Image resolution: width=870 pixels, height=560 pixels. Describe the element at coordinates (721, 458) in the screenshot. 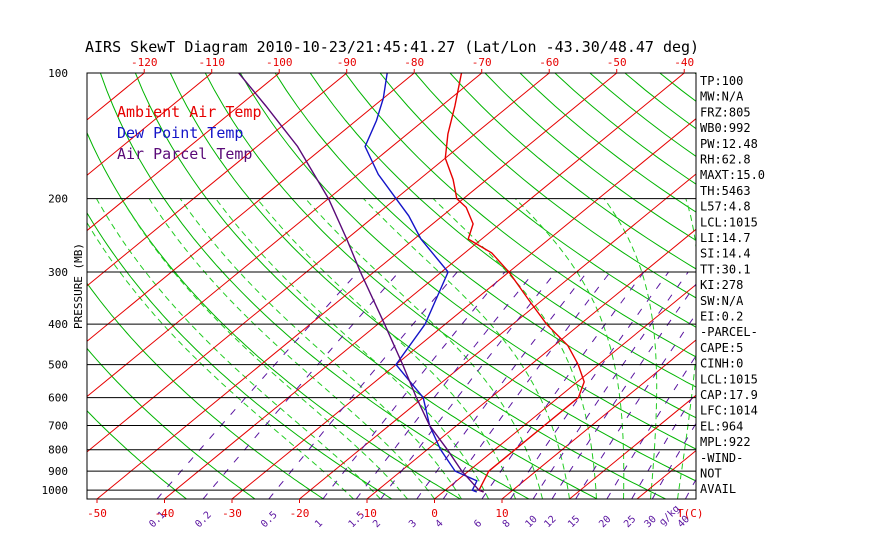

I see `index-entry: -WIND-` at that location.